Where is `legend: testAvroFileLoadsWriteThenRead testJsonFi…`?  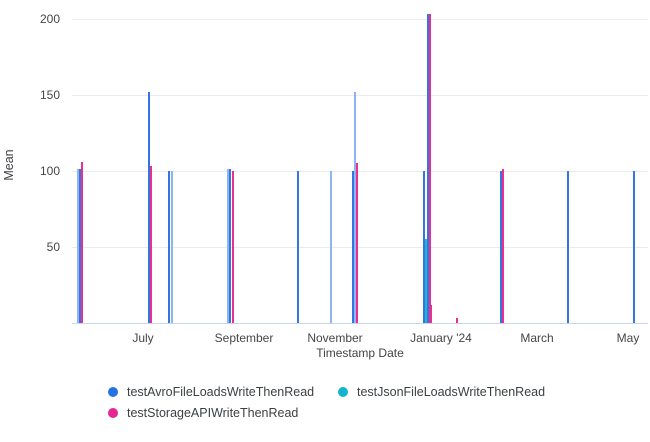
legend: testAvroFileLoadsWriteThenRead testJsonFi… is located at coordinates (343, 402).